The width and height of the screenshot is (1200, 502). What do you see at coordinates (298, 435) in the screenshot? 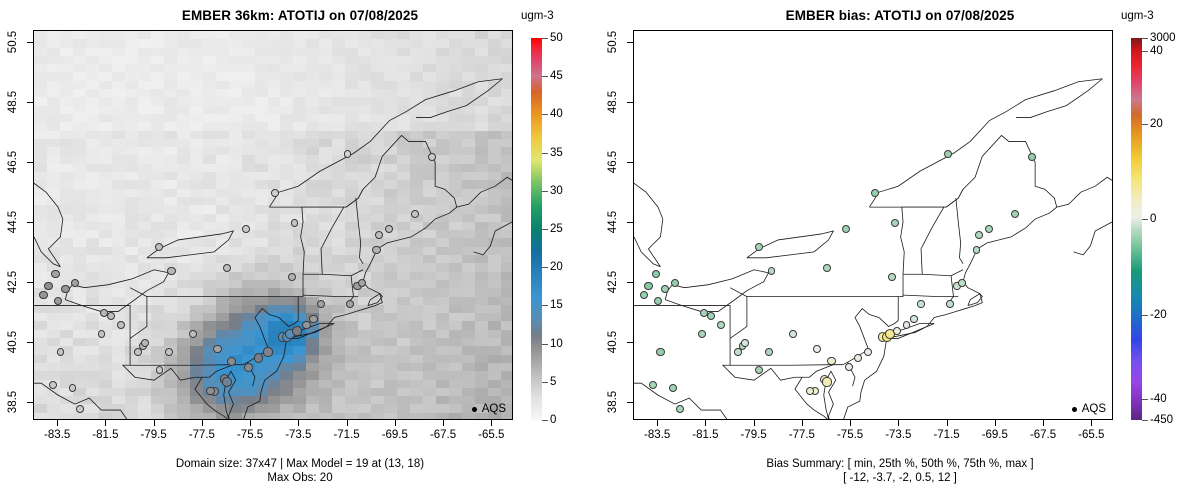
I see `x-tick-label: -73.5` at bounding box center [298, 435].